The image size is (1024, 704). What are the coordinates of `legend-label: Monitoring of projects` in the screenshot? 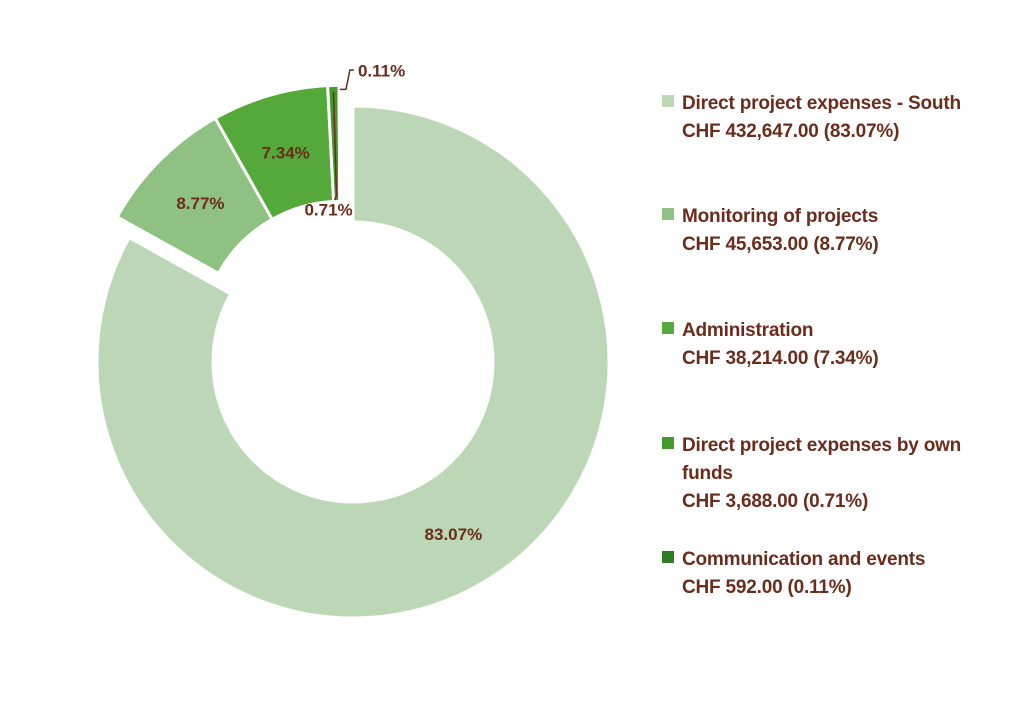 It's located at (780, 216).